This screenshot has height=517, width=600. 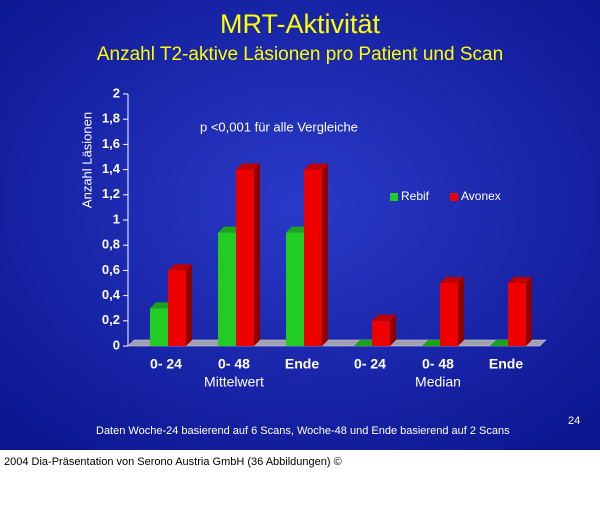 I want to click on y-tick-label: 0,8, so click(x=111, y=244).